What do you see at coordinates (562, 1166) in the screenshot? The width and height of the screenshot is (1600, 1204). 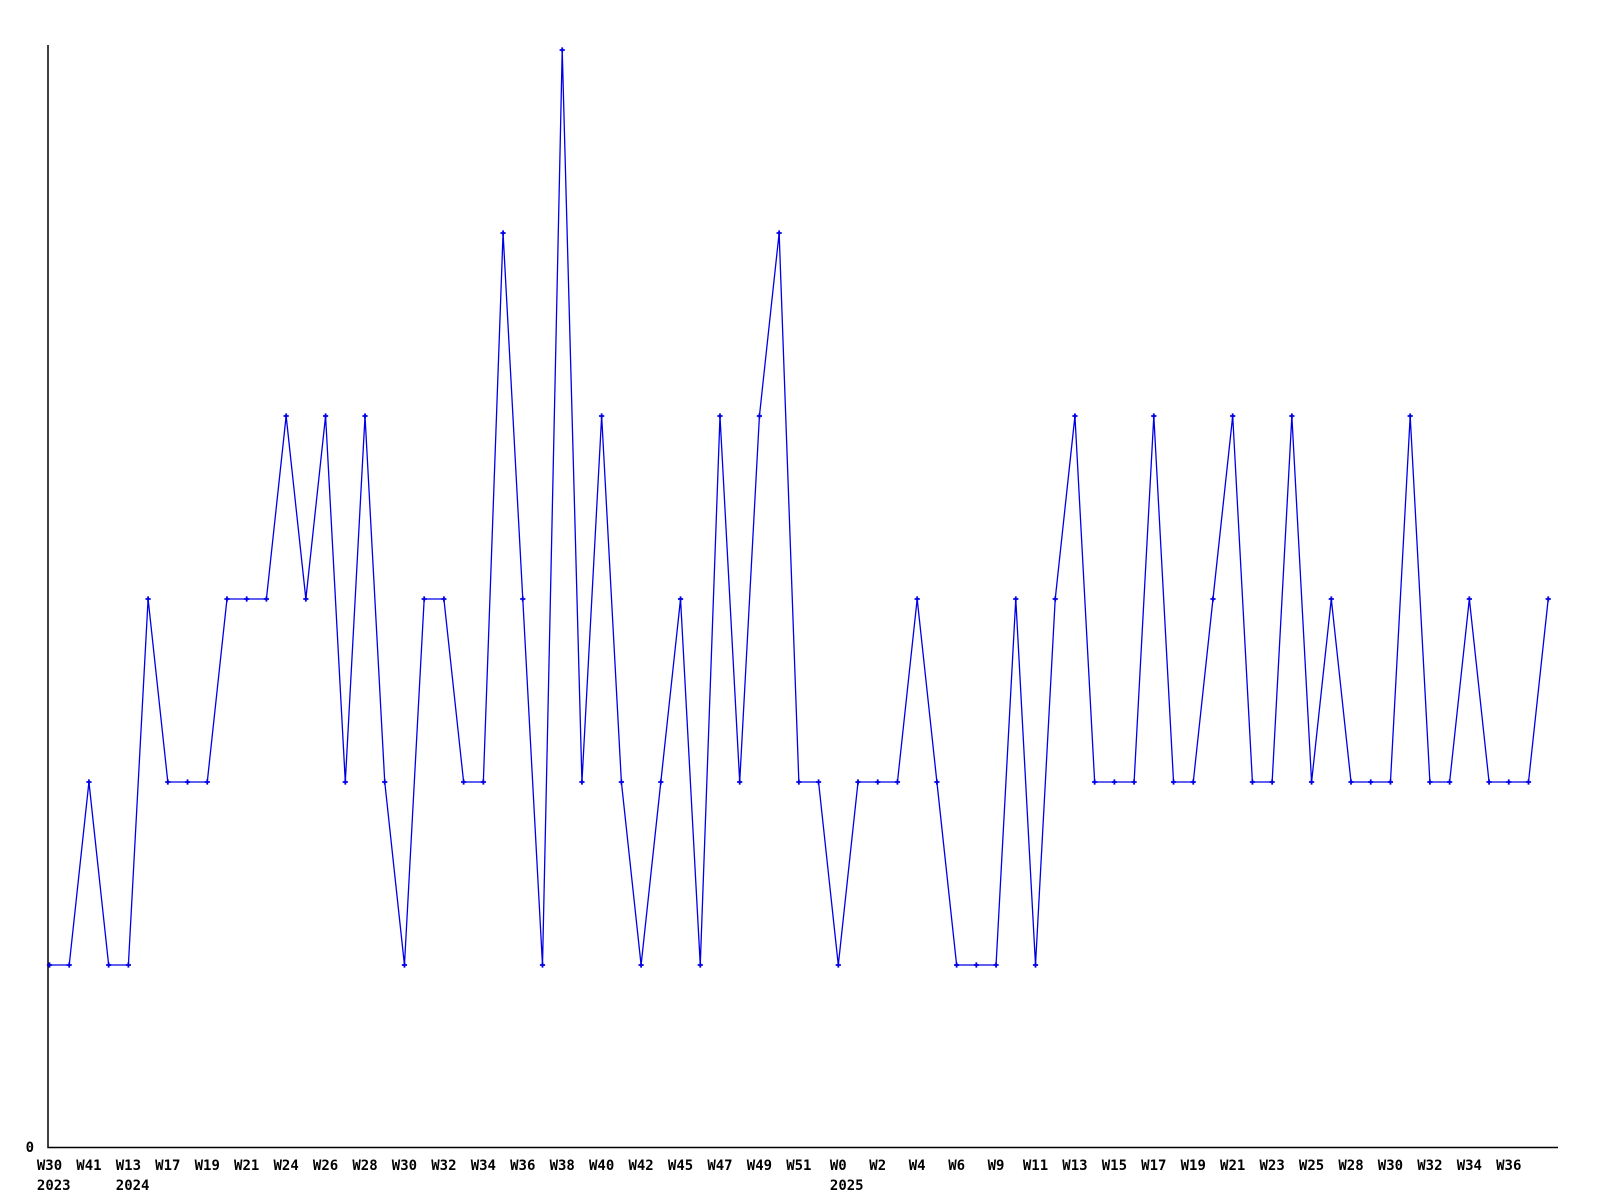 I see `x-tick-week-label: W38` at bounding box center [562, 1166].